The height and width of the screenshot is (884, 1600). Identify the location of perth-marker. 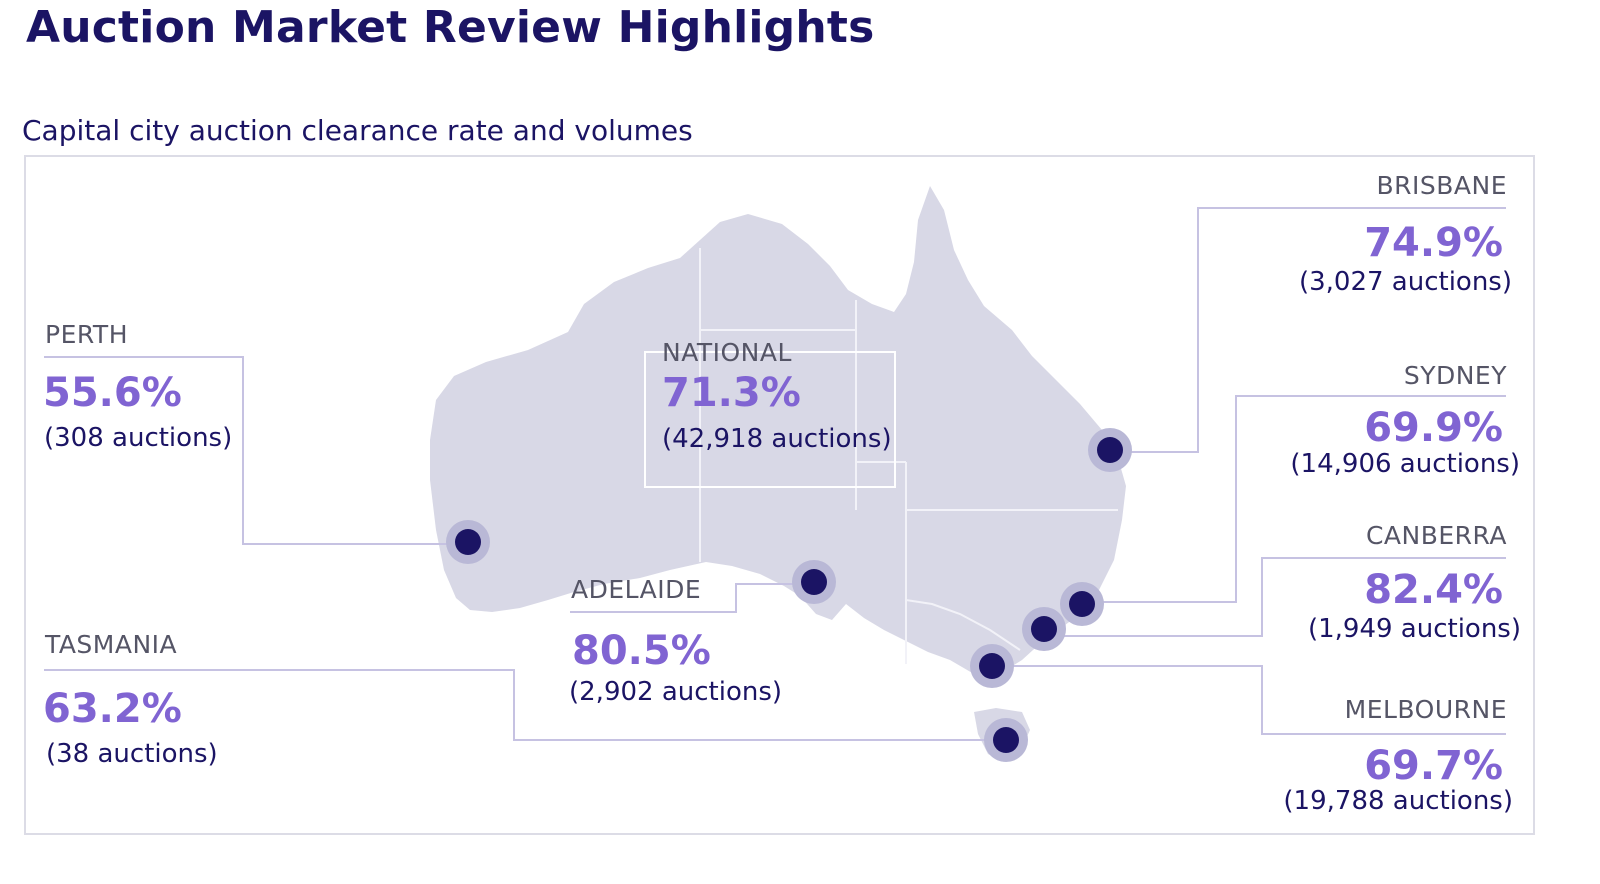
(468, 542).